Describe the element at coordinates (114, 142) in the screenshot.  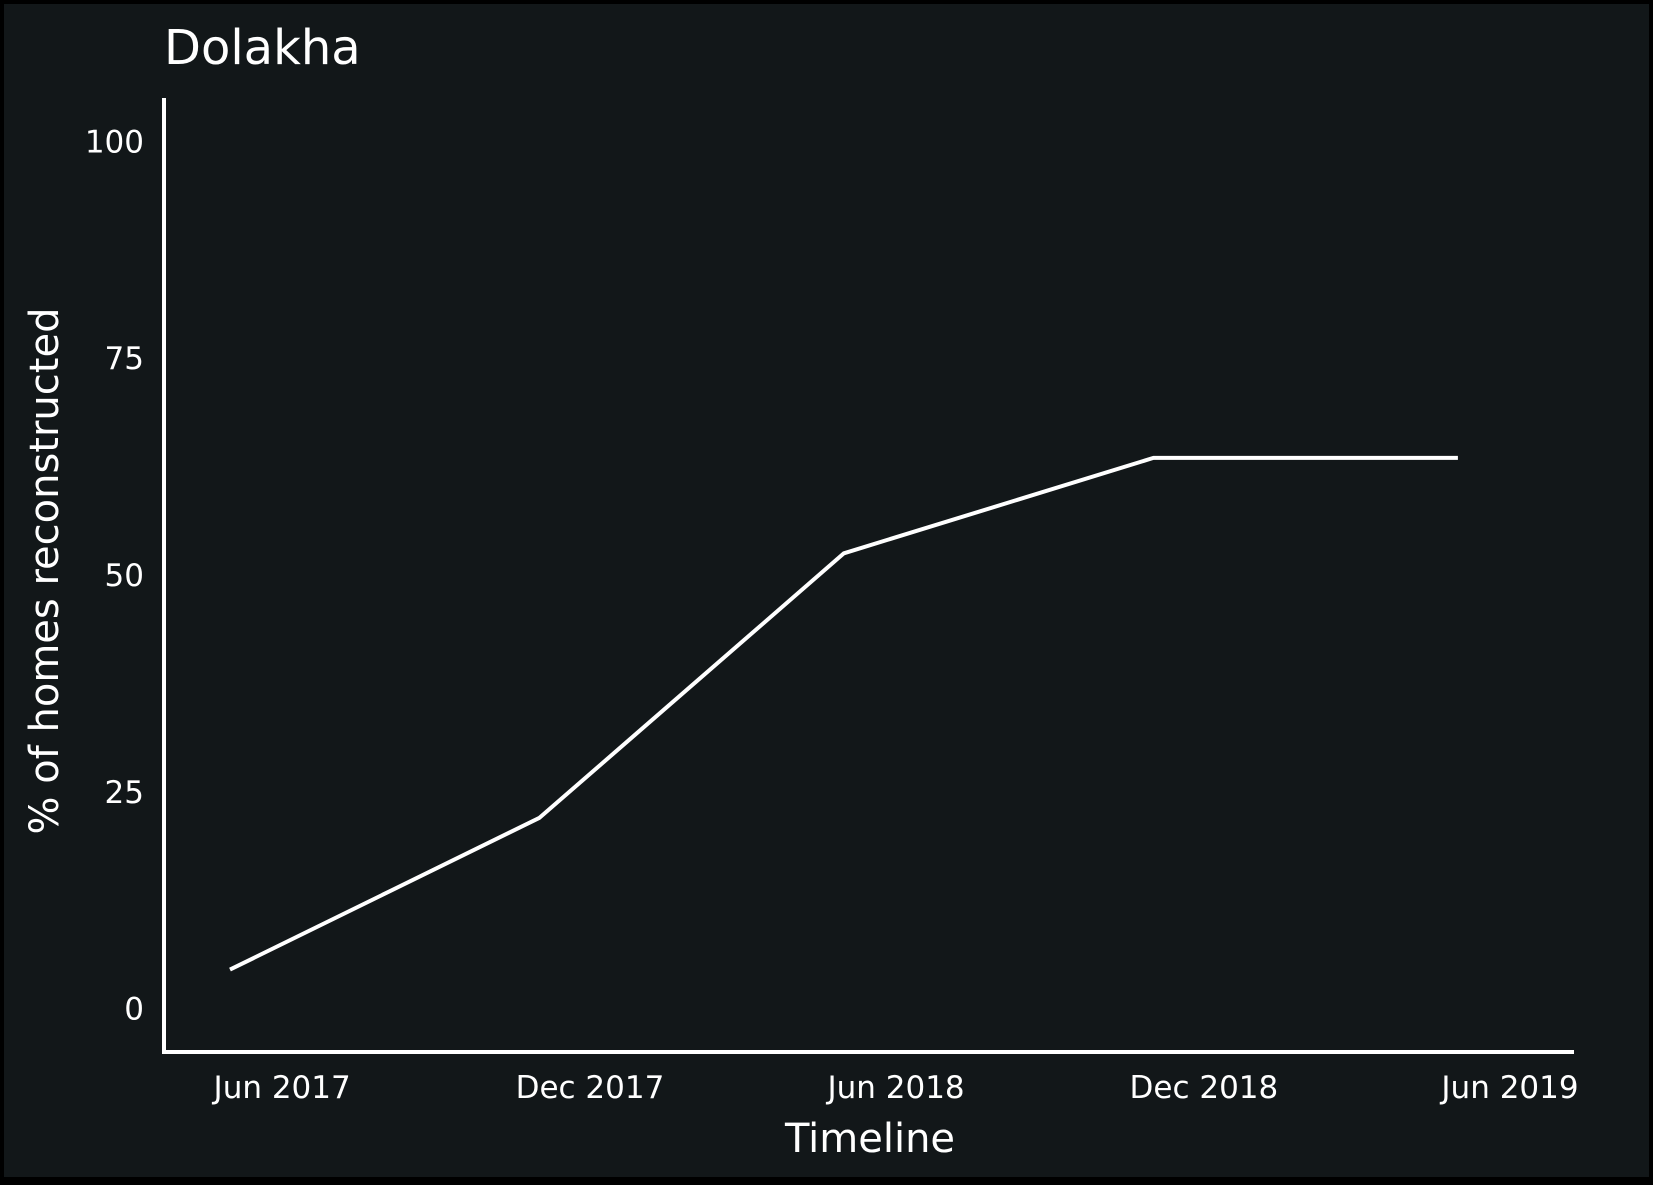
I see `y-tick-label: 100` at that location.